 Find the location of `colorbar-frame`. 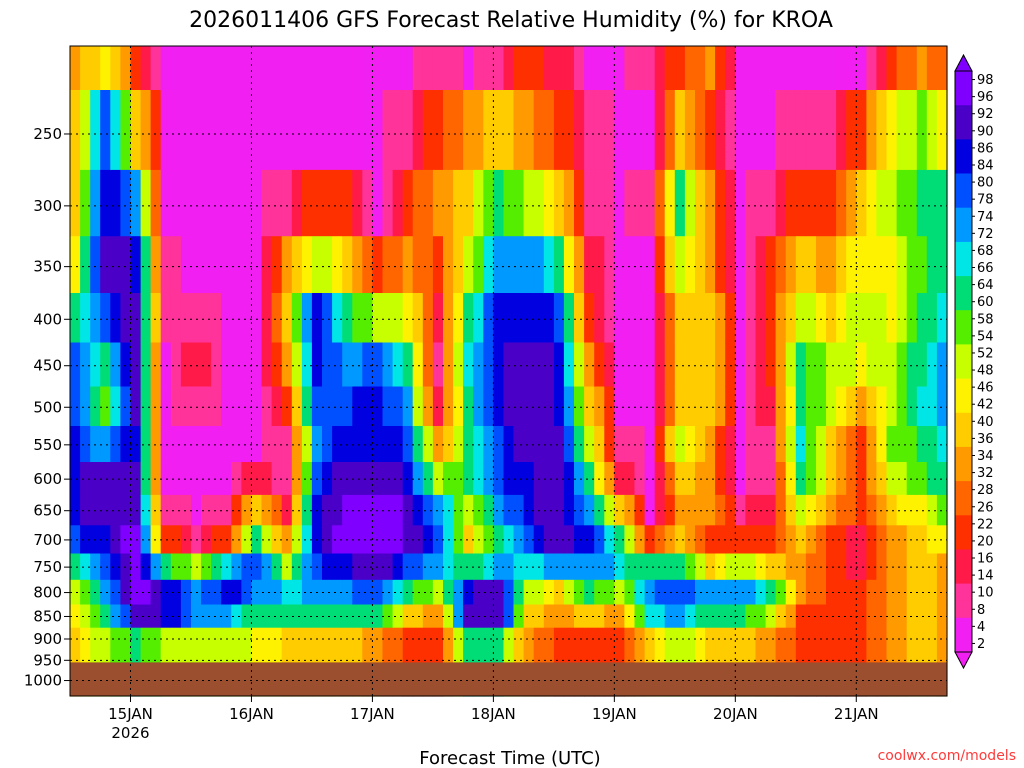

colorbar-frame is located at coordinates (963, 361).